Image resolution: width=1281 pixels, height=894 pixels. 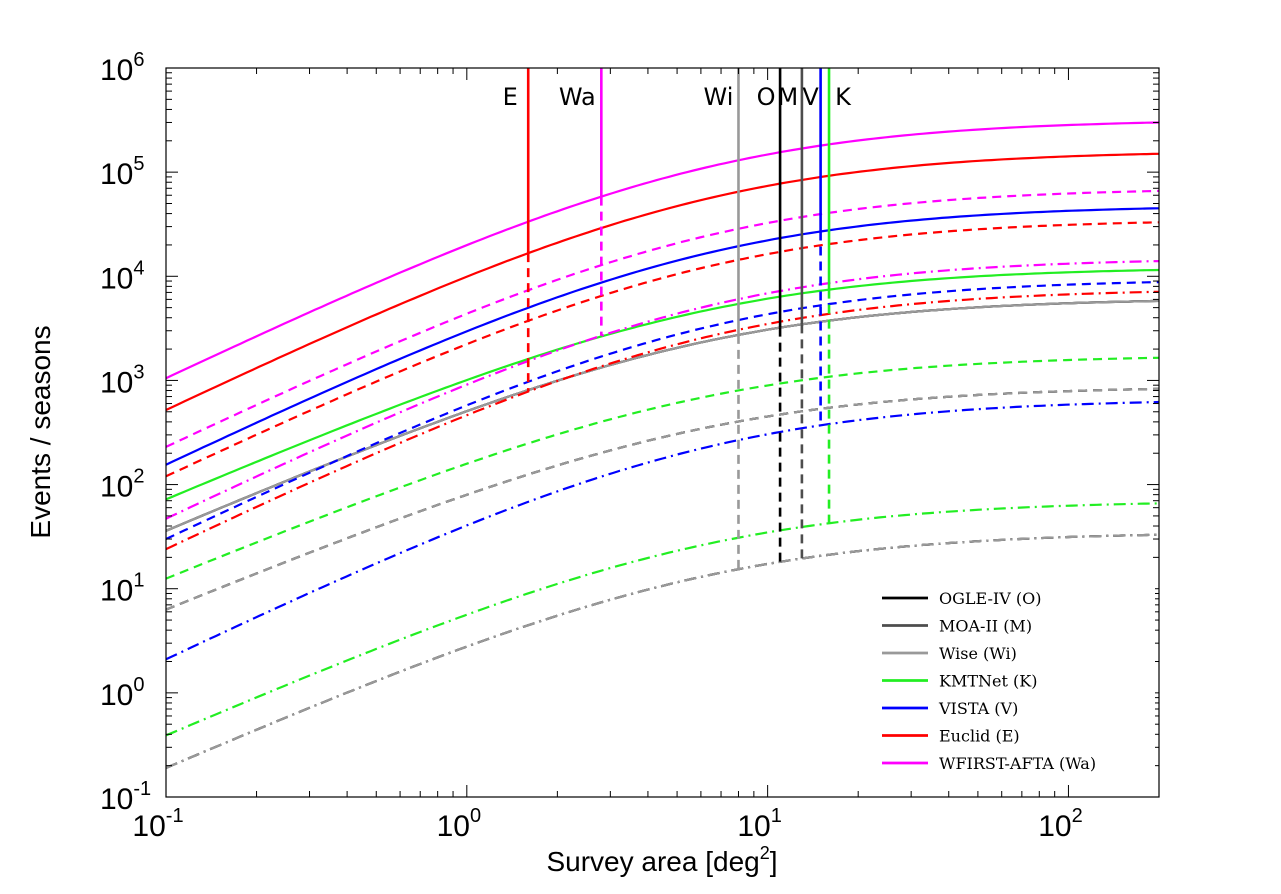 What do you see at coordinates (759, 824) in the screenshot?
I see `x-tick-label: 10¹` at bounding box center [759, 824].